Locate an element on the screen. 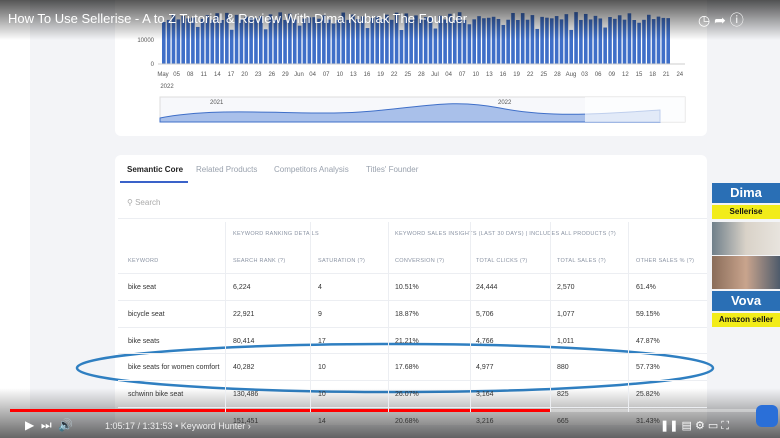 Image resolution: width=780 pixels, height=438 pixels. cell: 25.82% is located at coordinates (648, 395).